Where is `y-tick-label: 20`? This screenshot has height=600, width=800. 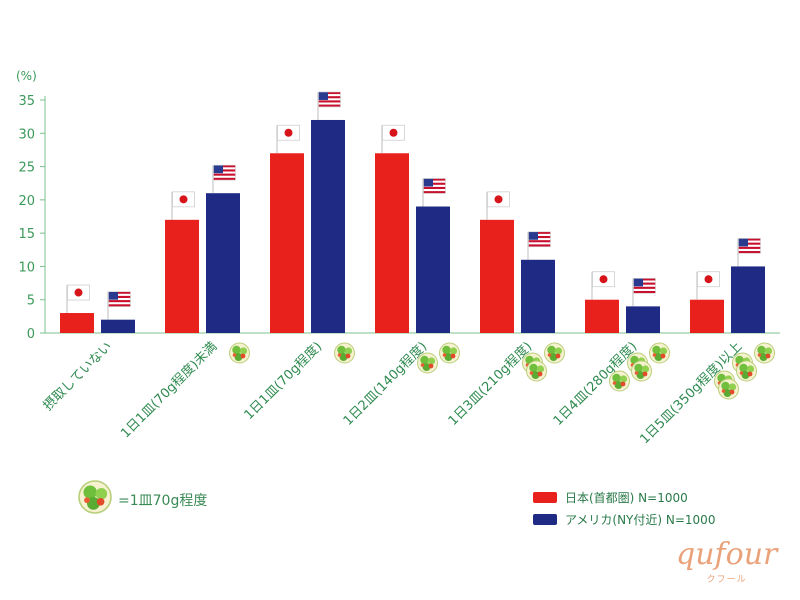 y-tick-label: 20 is located at coordinates (26, 201).